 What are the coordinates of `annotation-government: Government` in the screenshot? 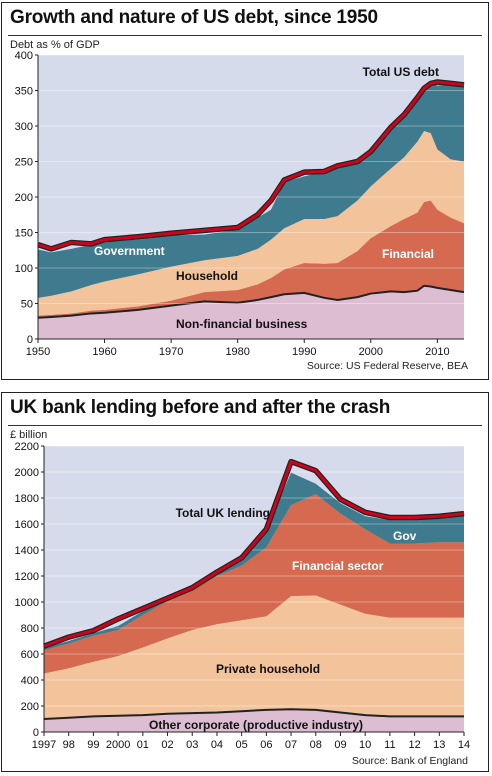 It's located at (129, 251).